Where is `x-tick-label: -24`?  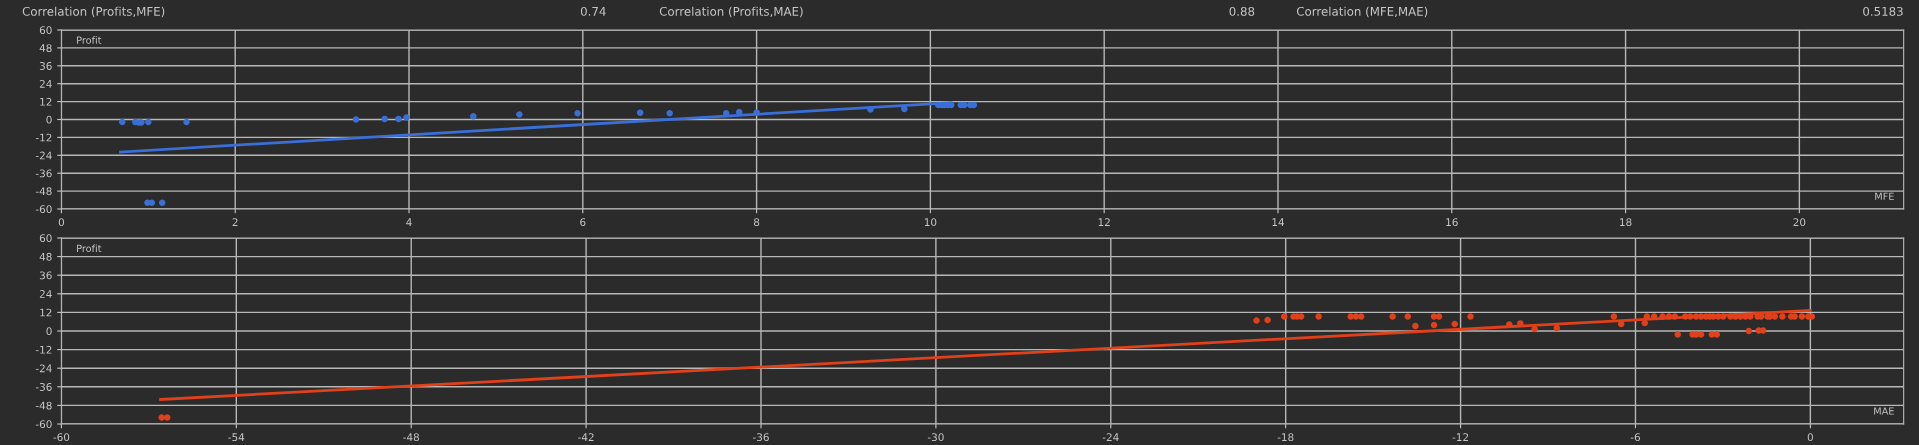
x-tick-label: -24 is located at coordinates (1110, 437).